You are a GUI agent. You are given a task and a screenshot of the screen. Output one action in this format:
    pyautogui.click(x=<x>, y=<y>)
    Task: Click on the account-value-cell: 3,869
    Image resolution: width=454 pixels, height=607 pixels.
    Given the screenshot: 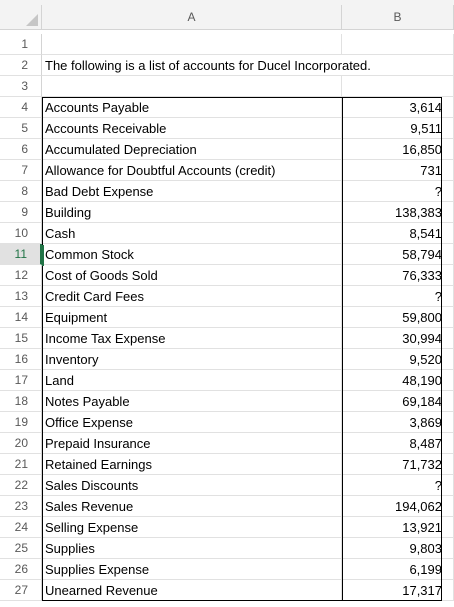 What is the action you would take?
    pyautogui.click(x=398, y=422)
    